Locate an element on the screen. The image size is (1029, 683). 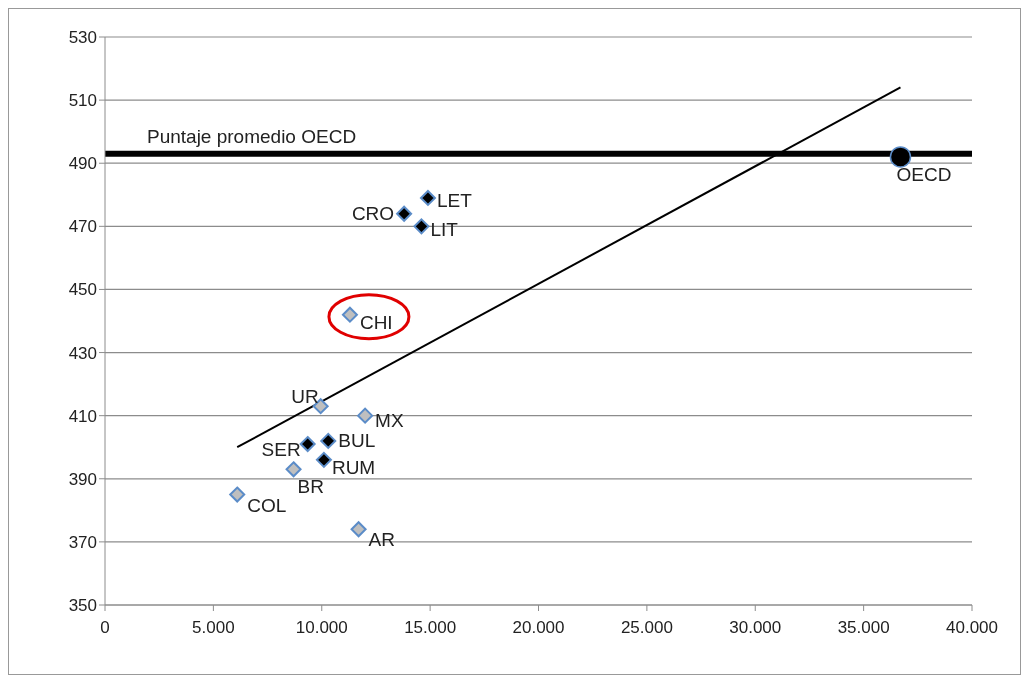
annotation: LET is located at coordinates (454, 201).